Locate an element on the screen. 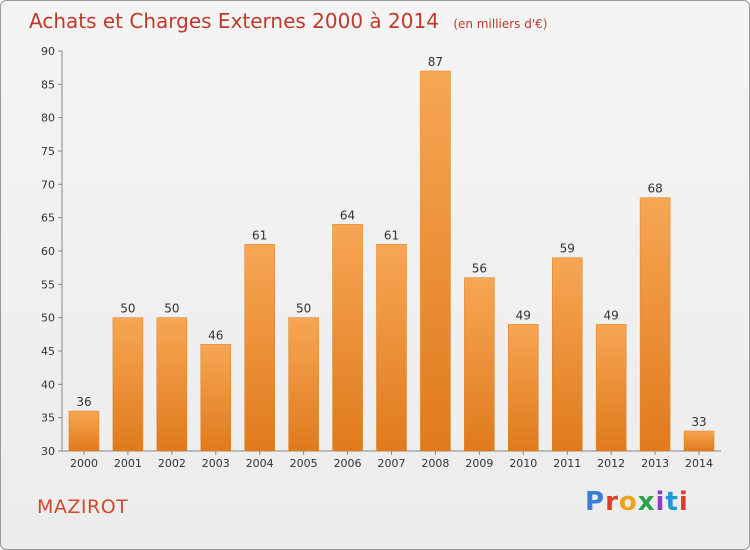 The width and height of the screenshot is (750, 550). data-label: 36 is located at coordinates (83, 402).